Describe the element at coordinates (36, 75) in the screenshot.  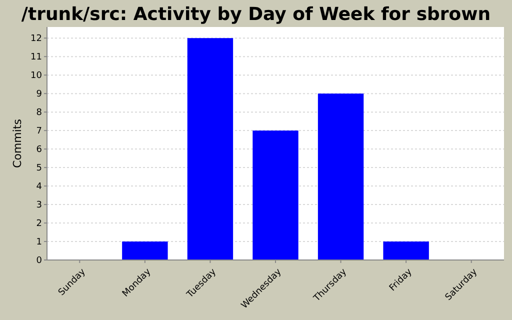
I see `y-tick-label: 10` at that location.